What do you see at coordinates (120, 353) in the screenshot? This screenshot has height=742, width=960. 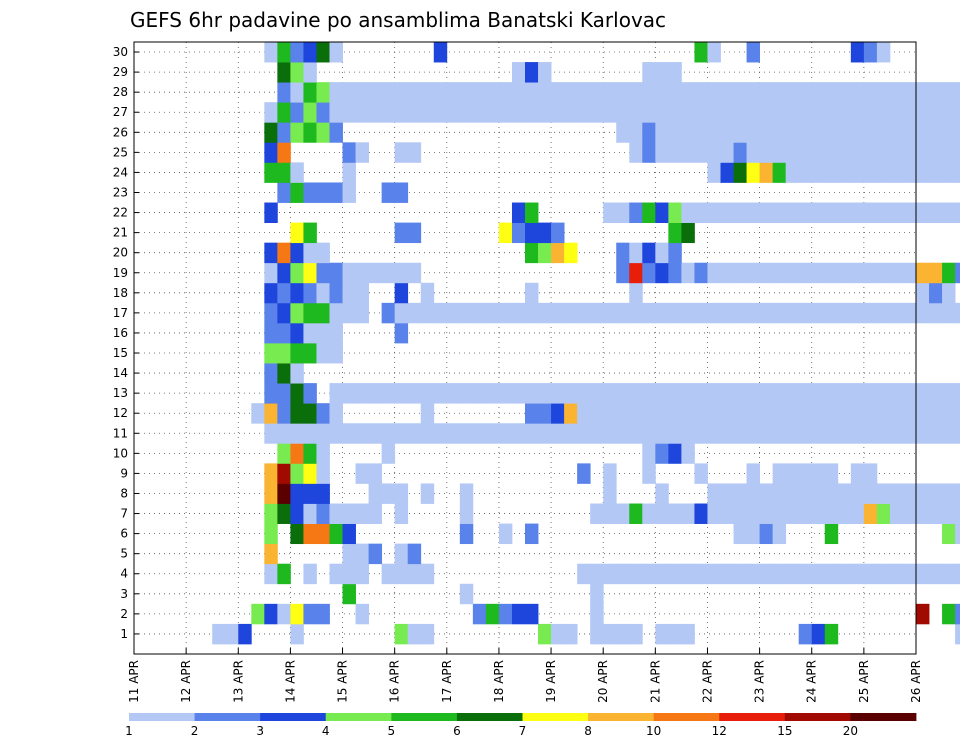 I see `y-tick-label: 15` at bounding box center [120, 353].